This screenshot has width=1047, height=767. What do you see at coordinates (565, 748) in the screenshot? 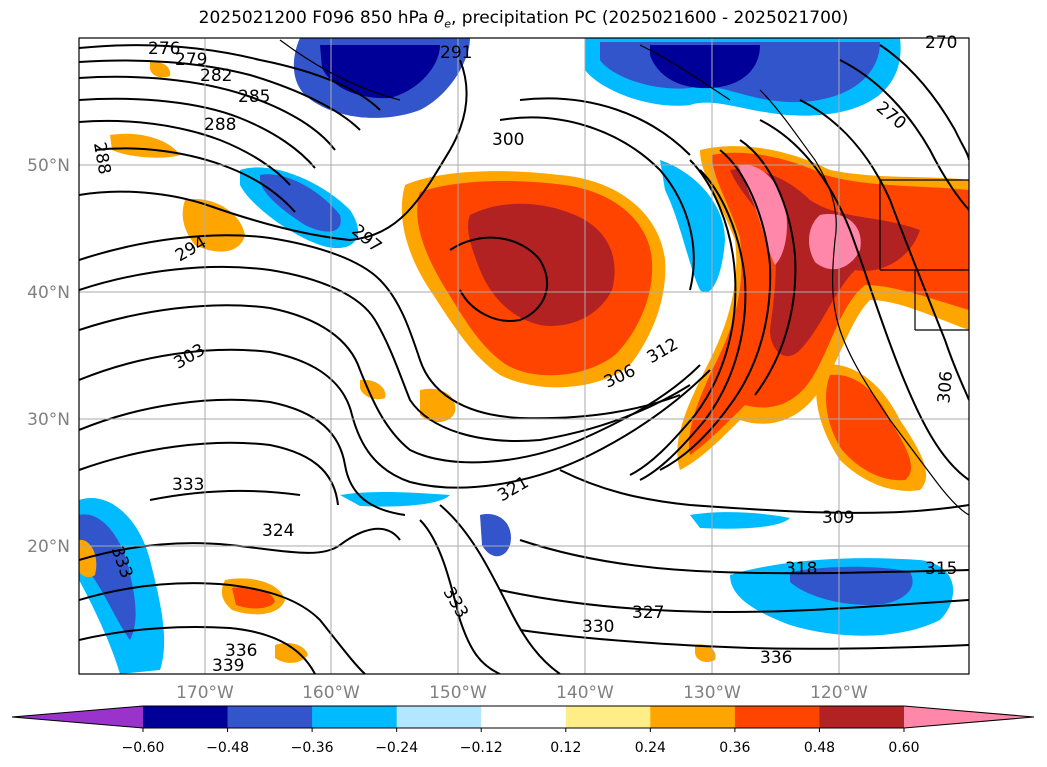
I see `colorbar-tick-label: 0.12` at bounding box center [565, 748].